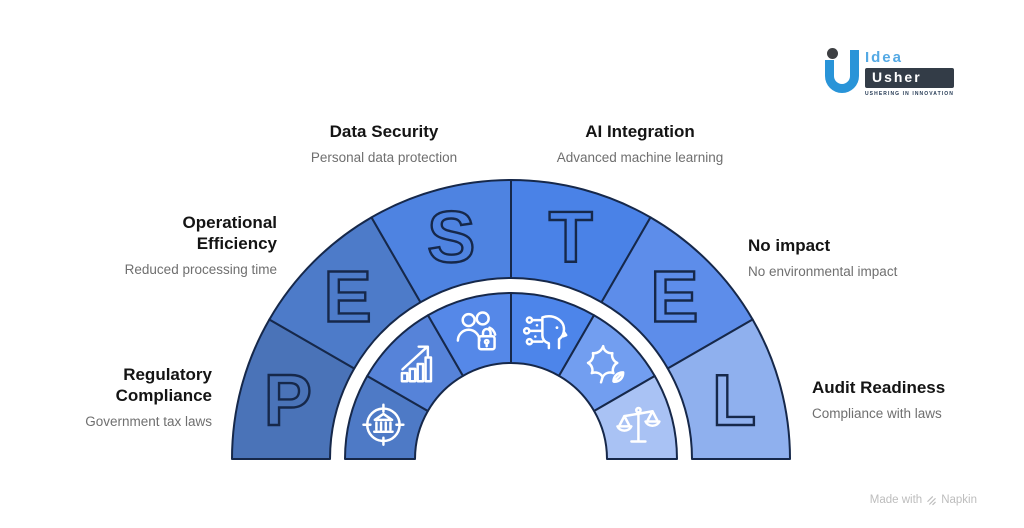  What do you see at coordinates (638, 424) in the screenshot?
I see `scales-icon` at bounding box center [638, 424].